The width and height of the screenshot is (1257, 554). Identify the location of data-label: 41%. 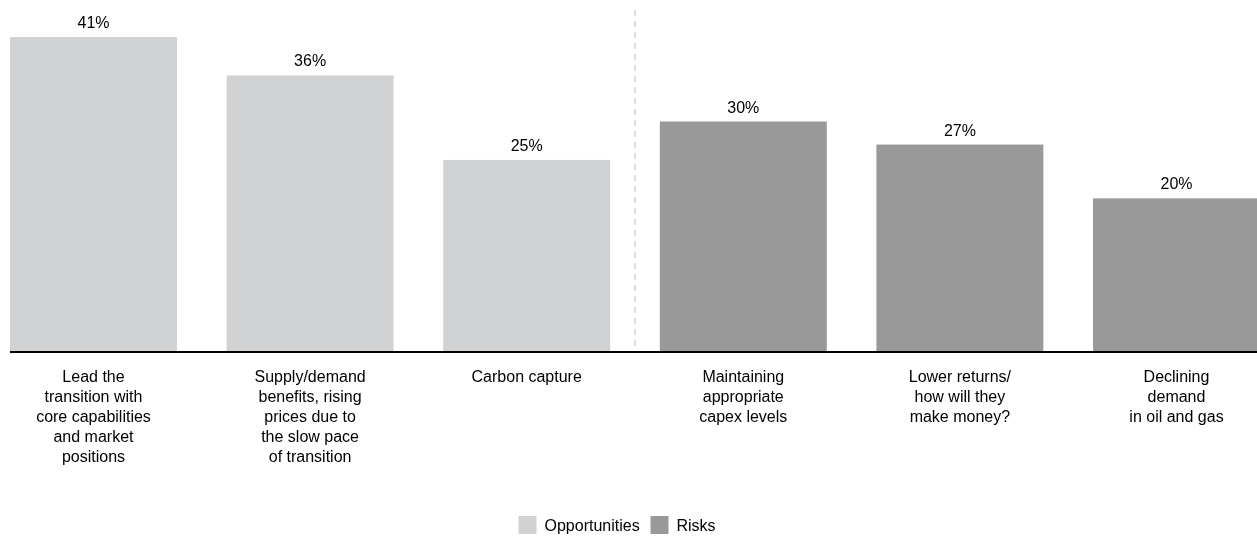
(93, 22).